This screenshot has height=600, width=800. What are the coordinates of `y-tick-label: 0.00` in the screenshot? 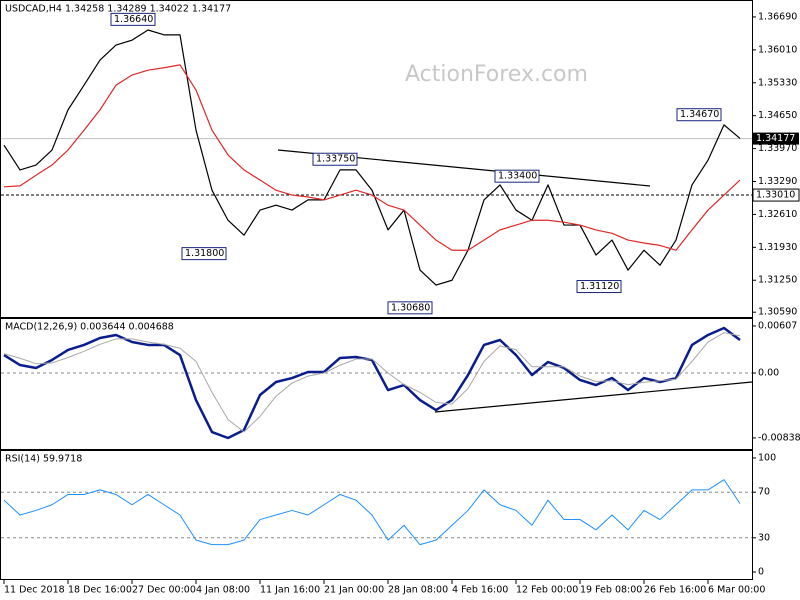 It's located at (768, 373).